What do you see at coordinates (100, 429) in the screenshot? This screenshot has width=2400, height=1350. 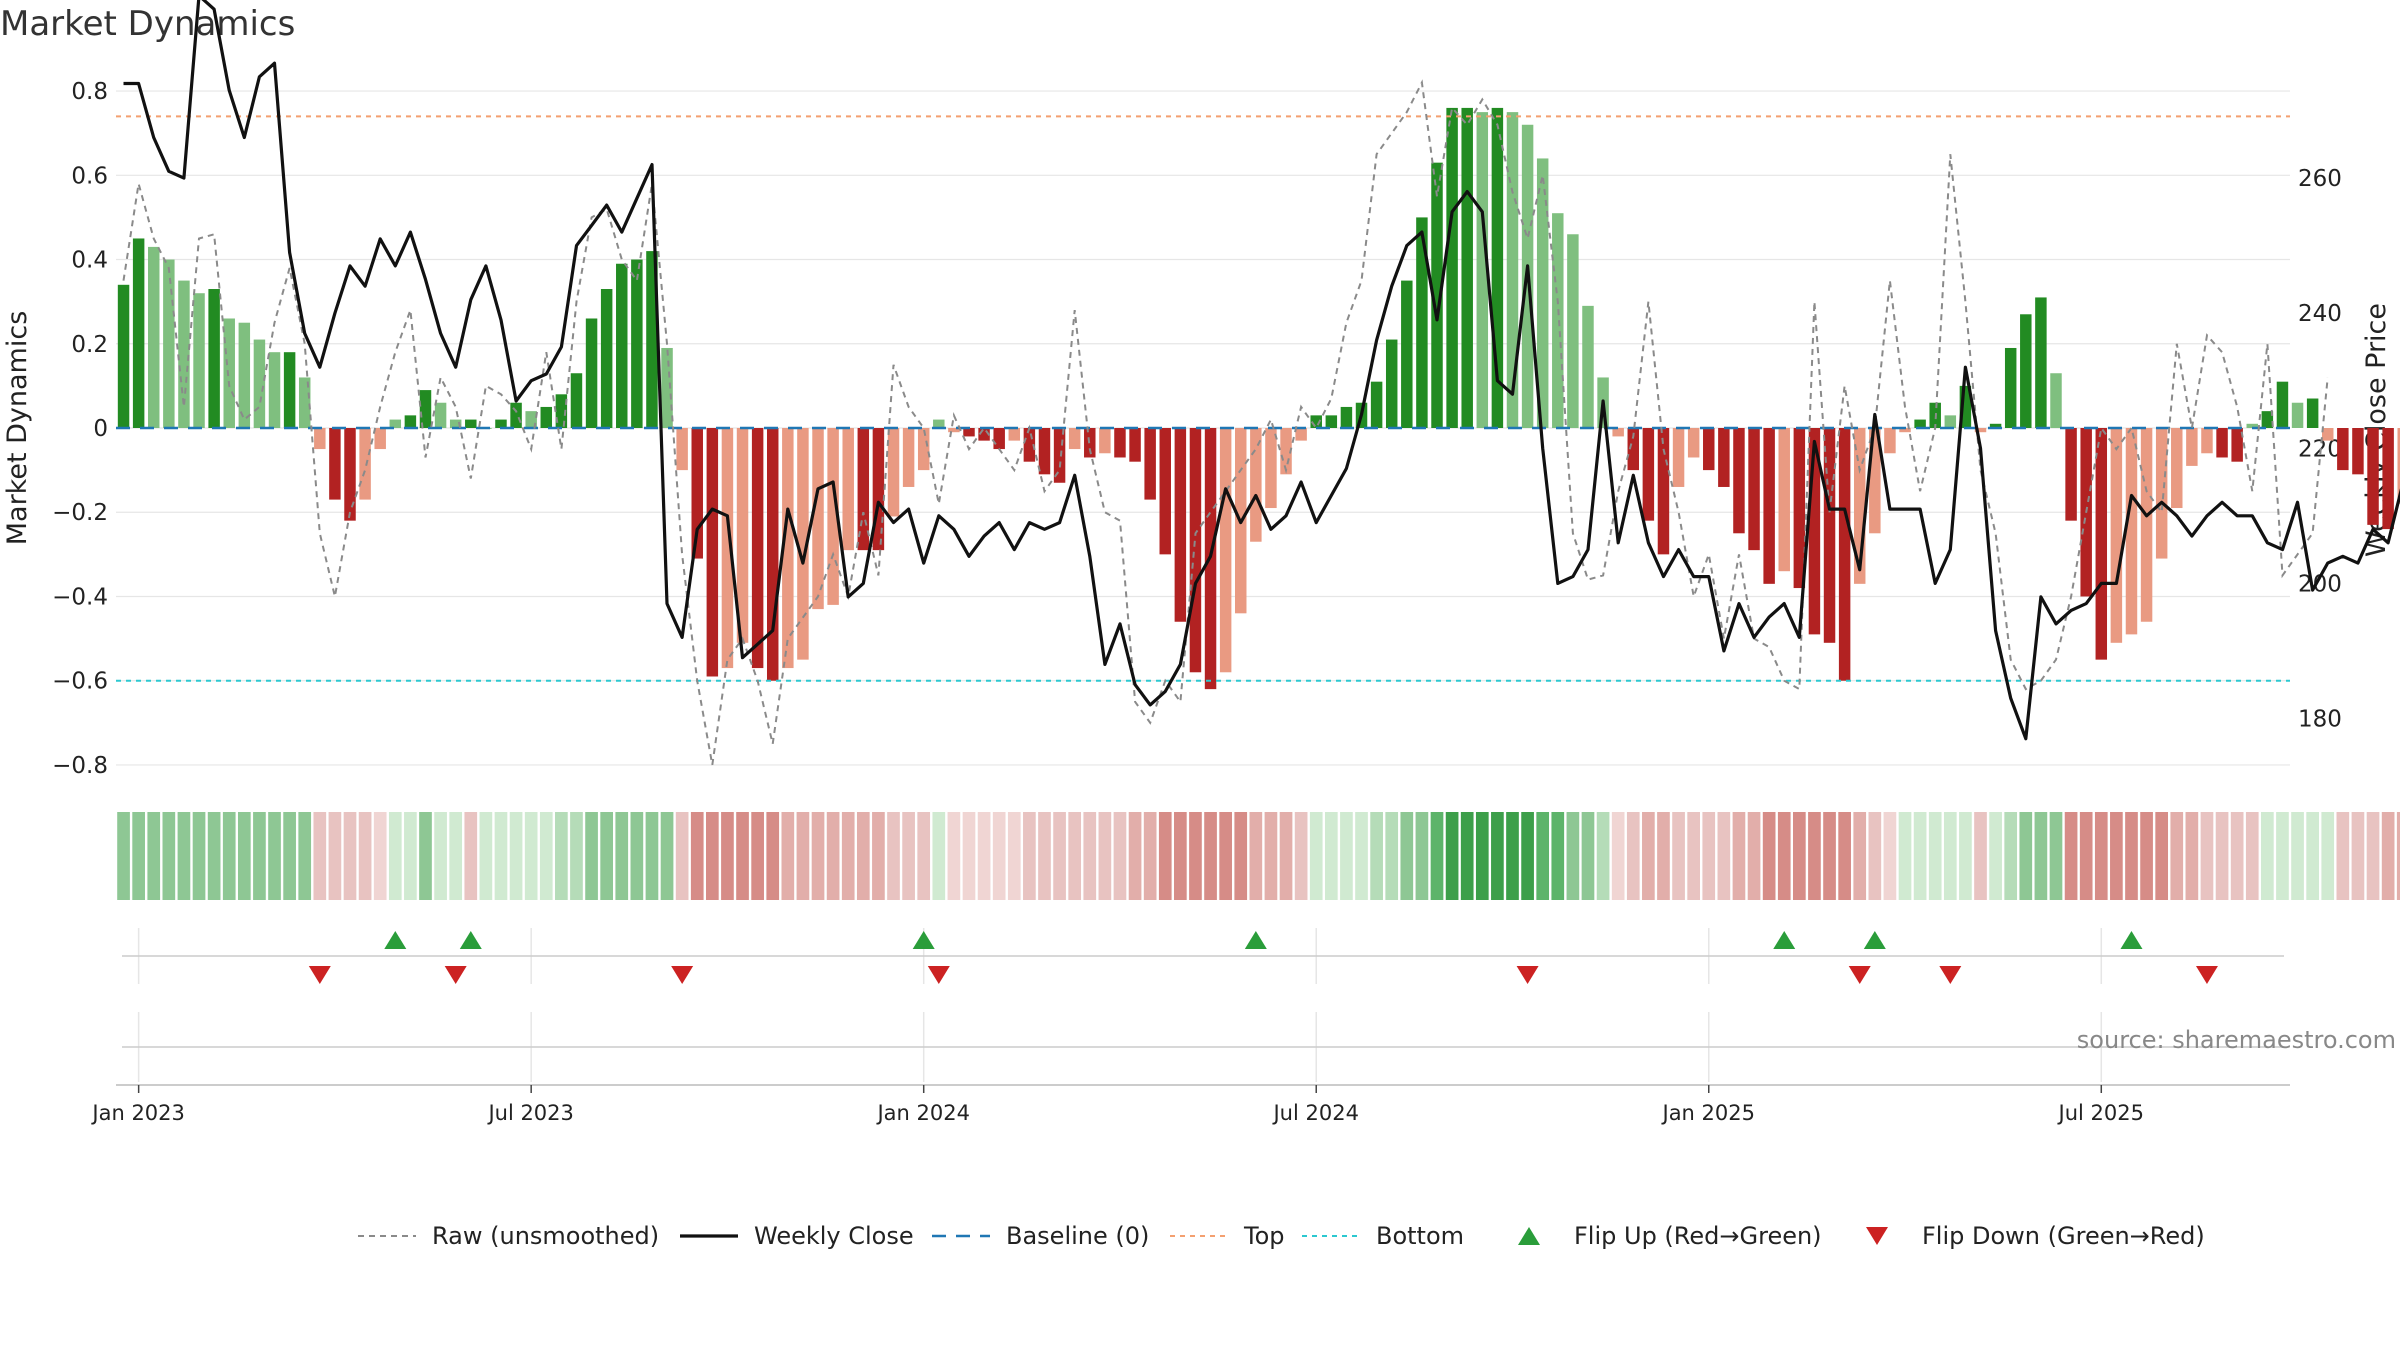 I see `y-tick-label-left: 0` at bounding box center [100, 429].